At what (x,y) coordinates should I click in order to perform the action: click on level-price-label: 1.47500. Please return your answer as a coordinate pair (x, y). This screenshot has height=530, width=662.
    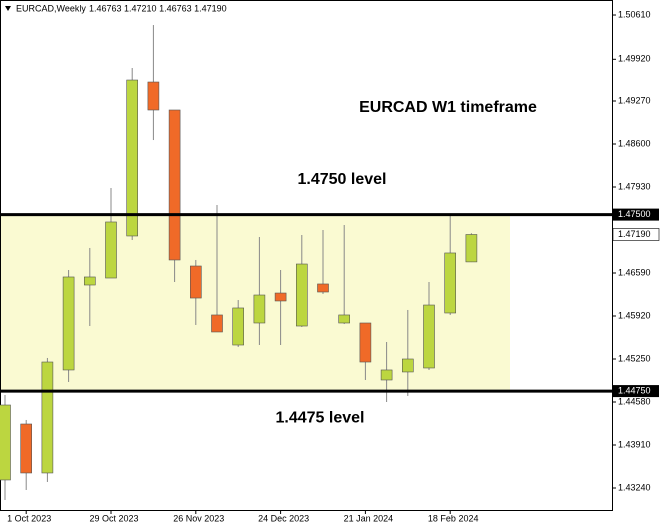
    Looking at the image, I should click on (634, 214).